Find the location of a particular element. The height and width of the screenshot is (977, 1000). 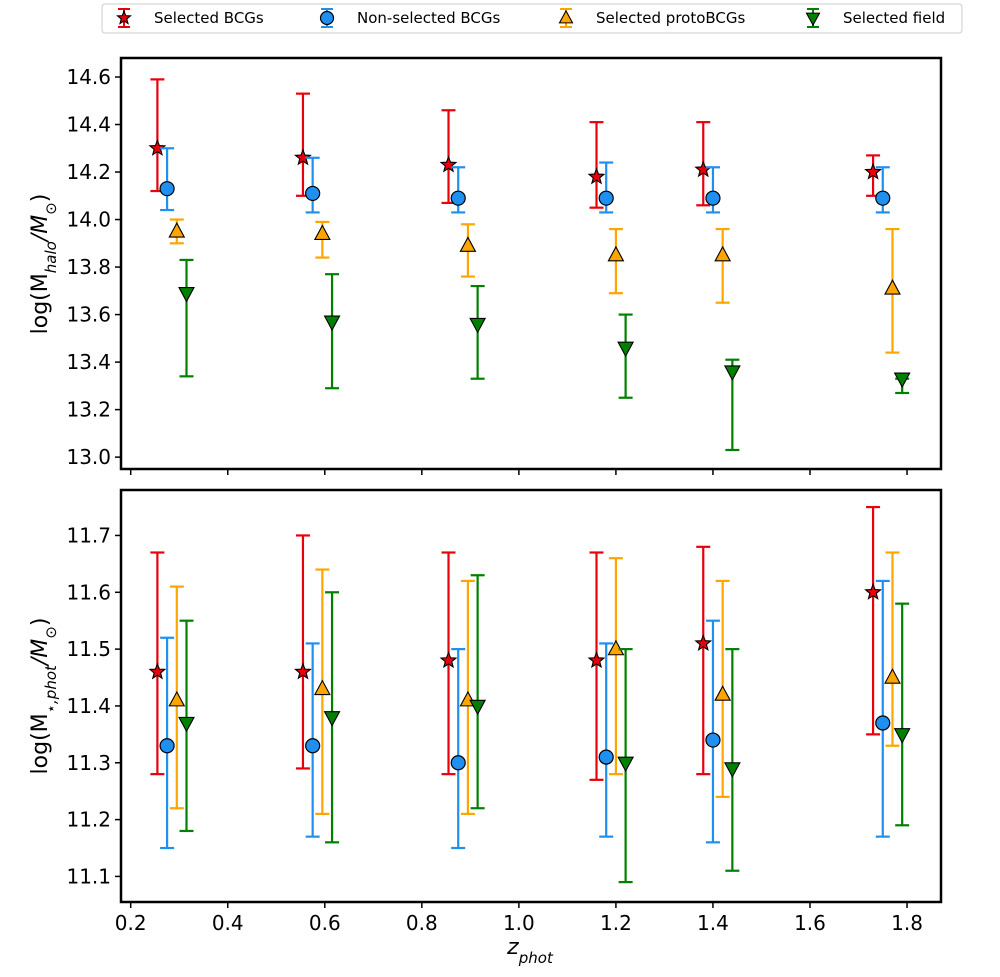

series-selected-bcgs is located at coordinates (515, 143).